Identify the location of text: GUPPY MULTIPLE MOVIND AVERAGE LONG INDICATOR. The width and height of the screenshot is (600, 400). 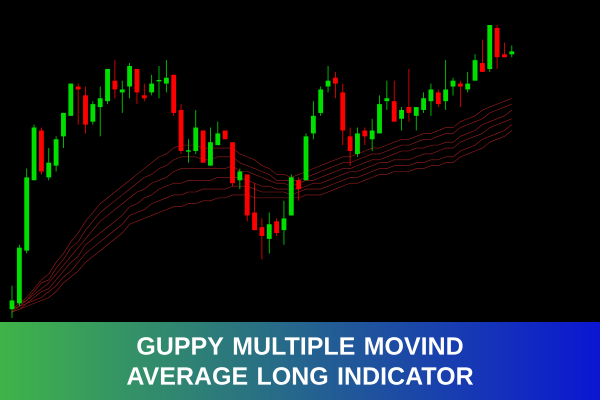
(300, 361).